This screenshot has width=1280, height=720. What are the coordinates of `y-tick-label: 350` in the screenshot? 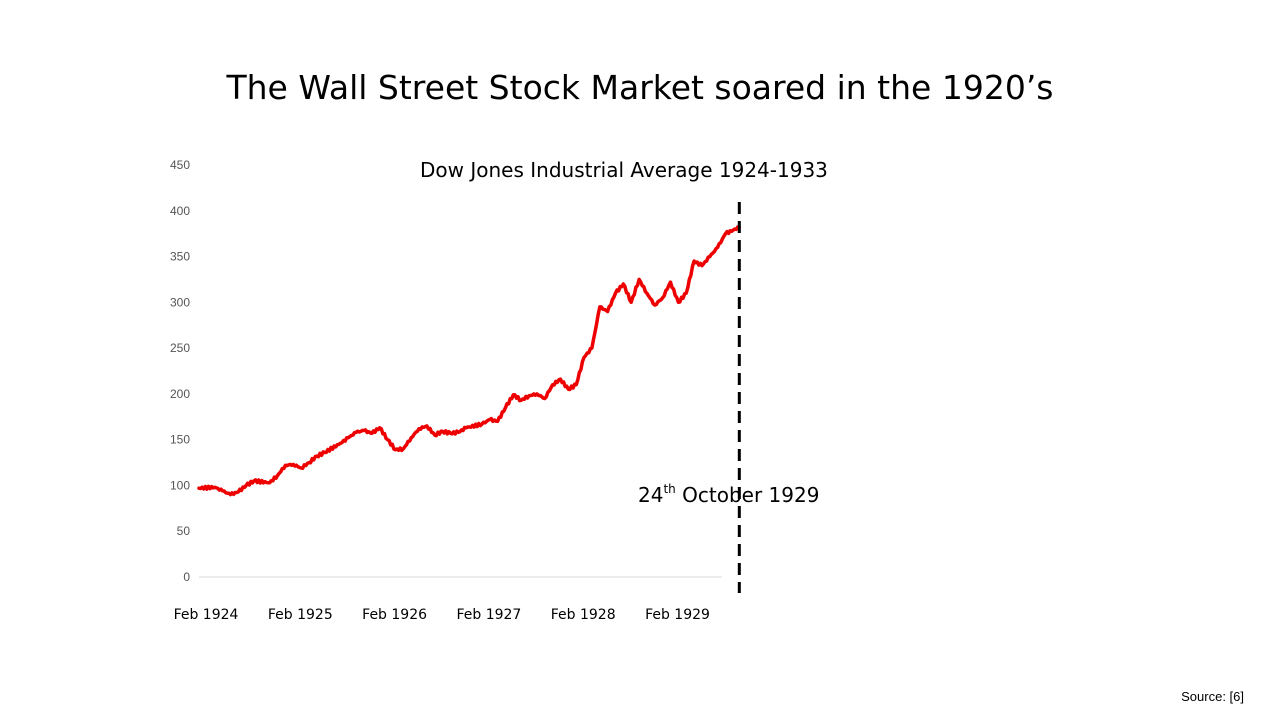 It's located at (180, 257).